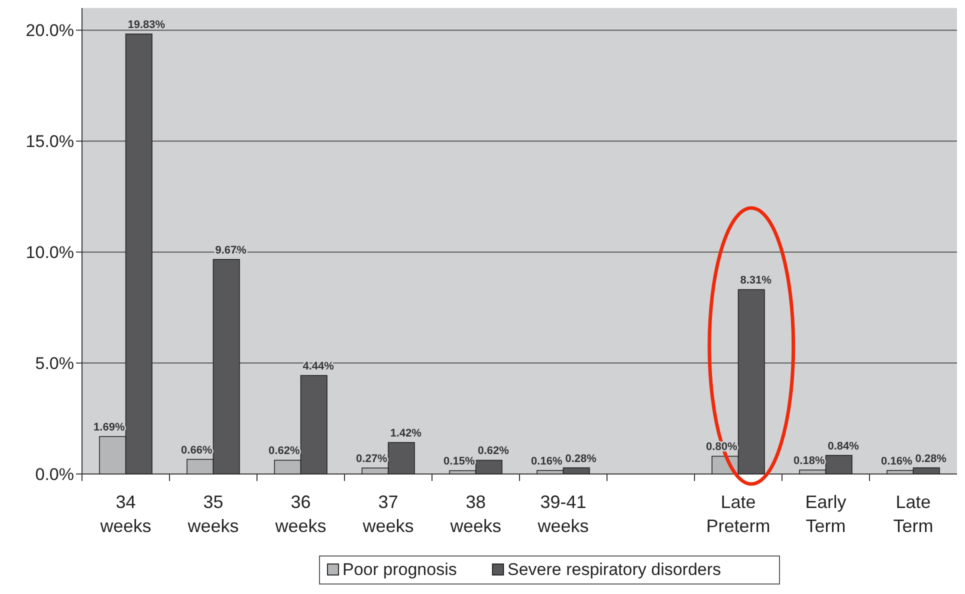  Describe the element at coordinates (125, 514) in the screenshot. I see `x-tick-label: 34 weeks` at that location.